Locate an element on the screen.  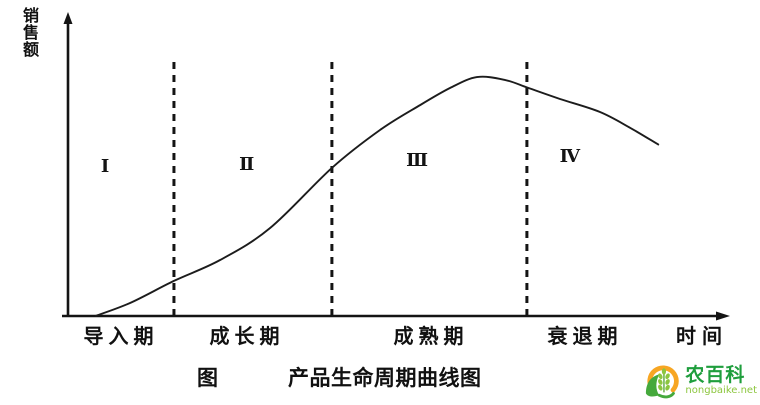
x-axis-arrowhead is located at coordinates (723, 316).